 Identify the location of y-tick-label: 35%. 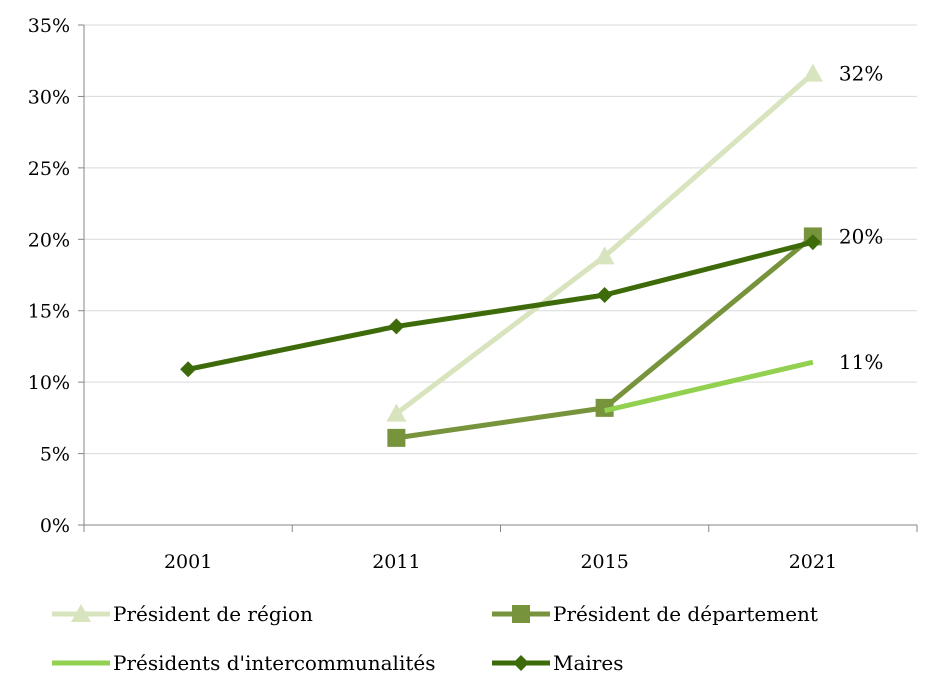
(49, 26).